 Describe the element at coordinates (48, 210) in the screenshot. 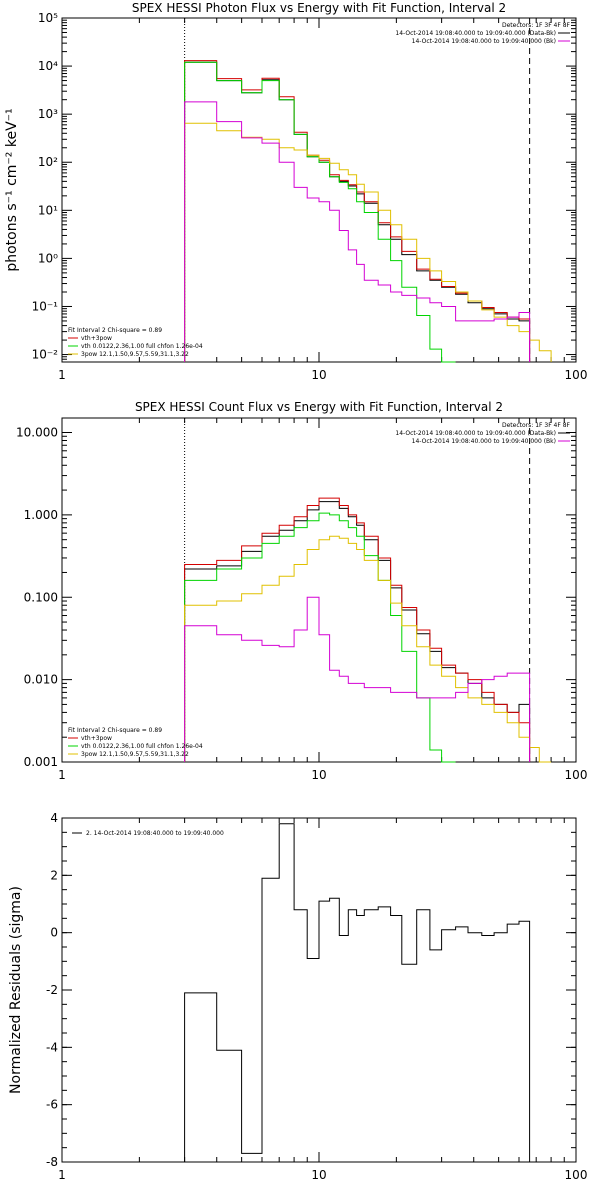

I see `y-tick-label: 10¹` at that location.